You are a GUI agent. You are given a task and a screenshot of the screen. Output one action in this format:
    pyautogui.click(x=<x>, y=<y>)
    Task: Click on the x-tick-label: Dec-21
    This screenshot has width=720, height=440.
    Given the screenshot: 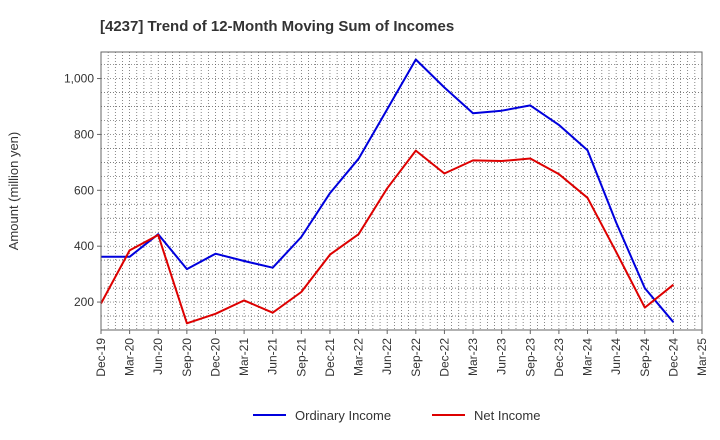 What is the action you would take?
    pyautogui.click(x=330, y=357)
    